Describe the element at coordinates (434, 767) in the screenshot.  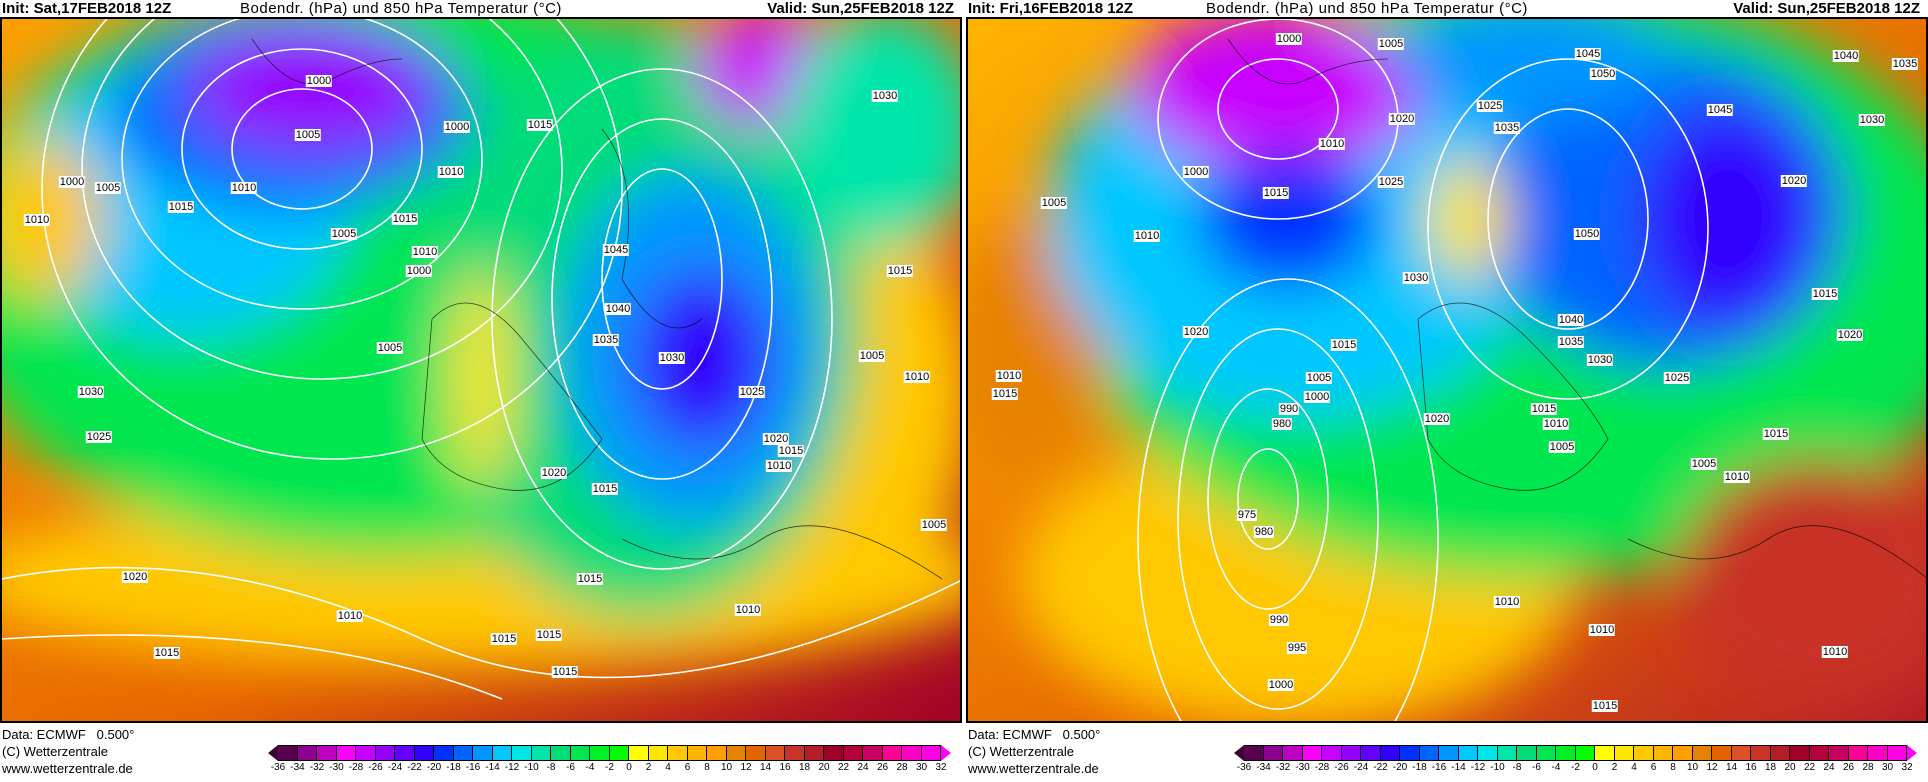
I see `colorbar-tick-label: -20` at that location.